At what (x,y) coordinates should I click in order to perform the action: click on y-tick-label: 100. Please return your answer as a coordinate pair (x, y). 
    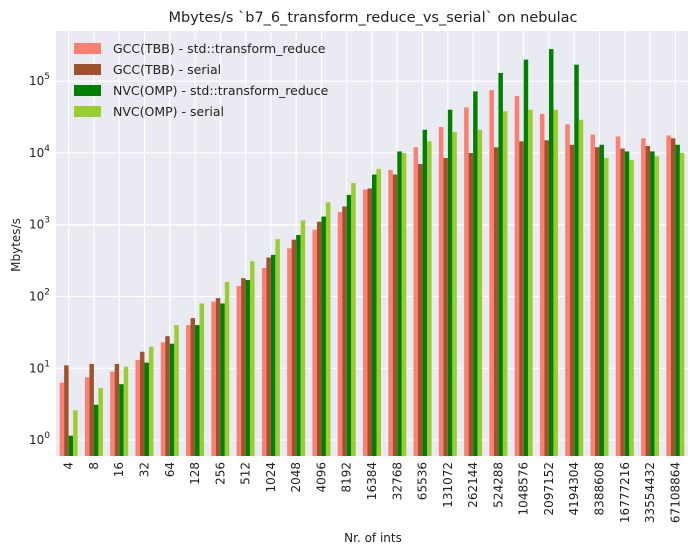
    Looking at the image, I should click on (39, 439).